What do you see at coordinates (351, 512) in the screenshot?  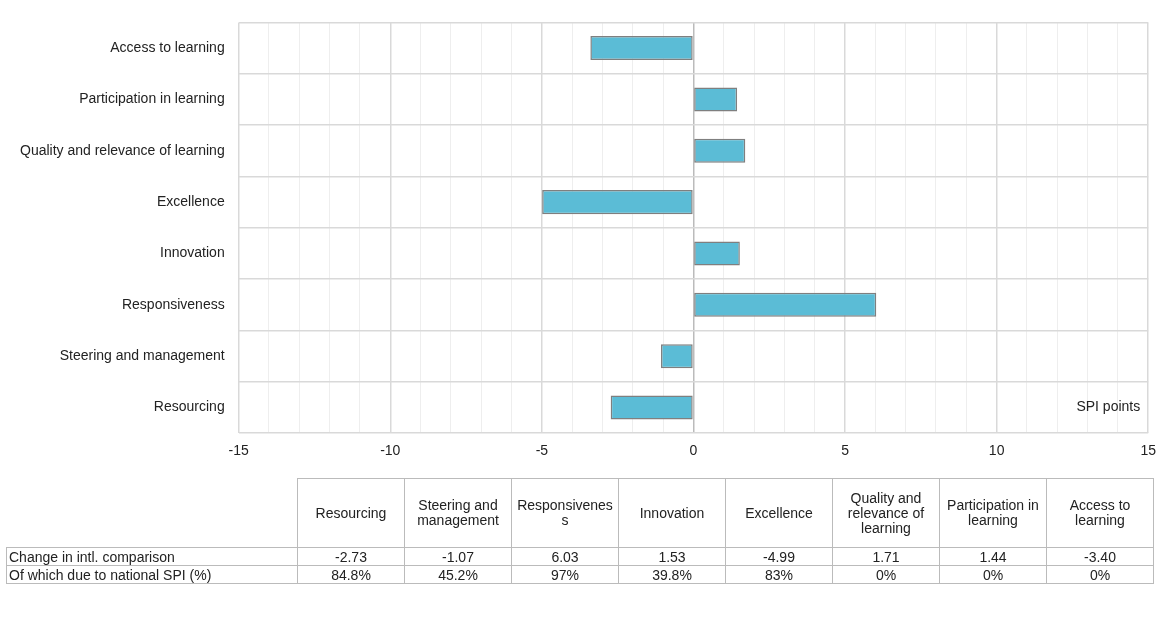 I see `category-label: Resourcing` at bounding box center [351, 512].